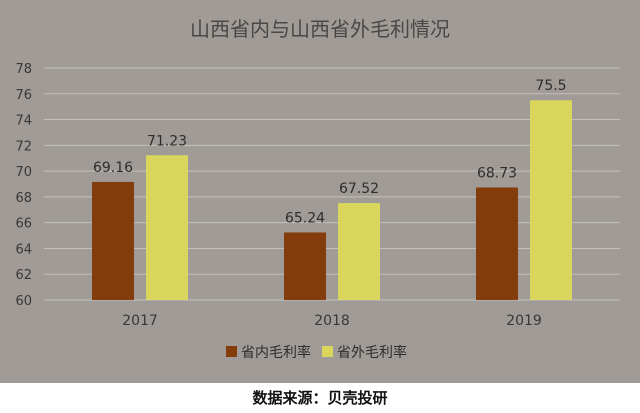 Image resolution: width=640 pixels, height=413 pixels. I want to click on y-tick-label: 78, so click(23, 69).